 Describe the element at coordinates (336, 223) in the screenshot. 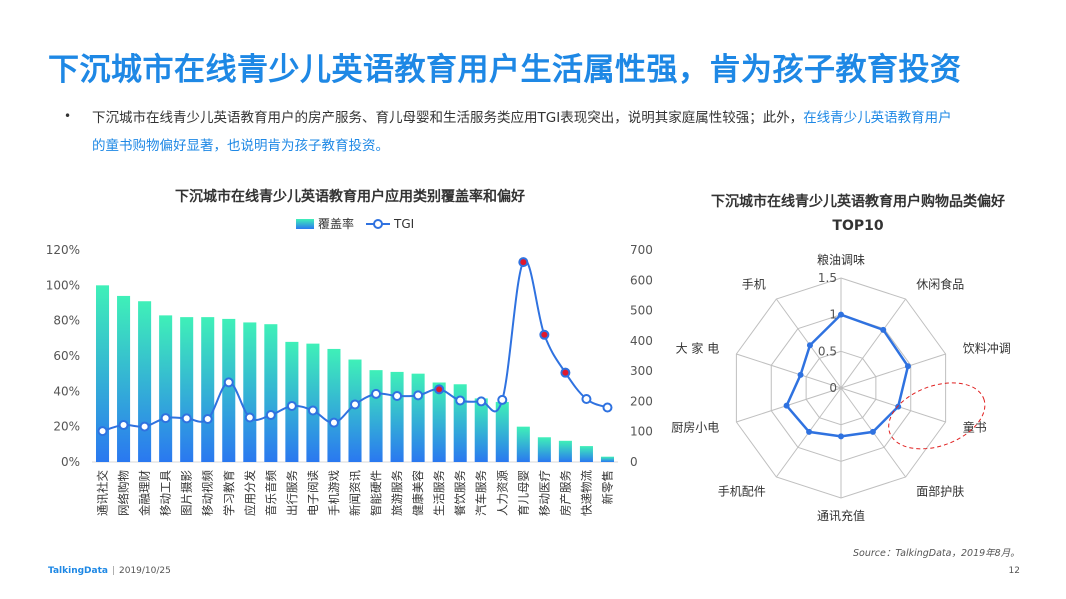

I see `legend-coverage-label: 覆盖率` at that location.